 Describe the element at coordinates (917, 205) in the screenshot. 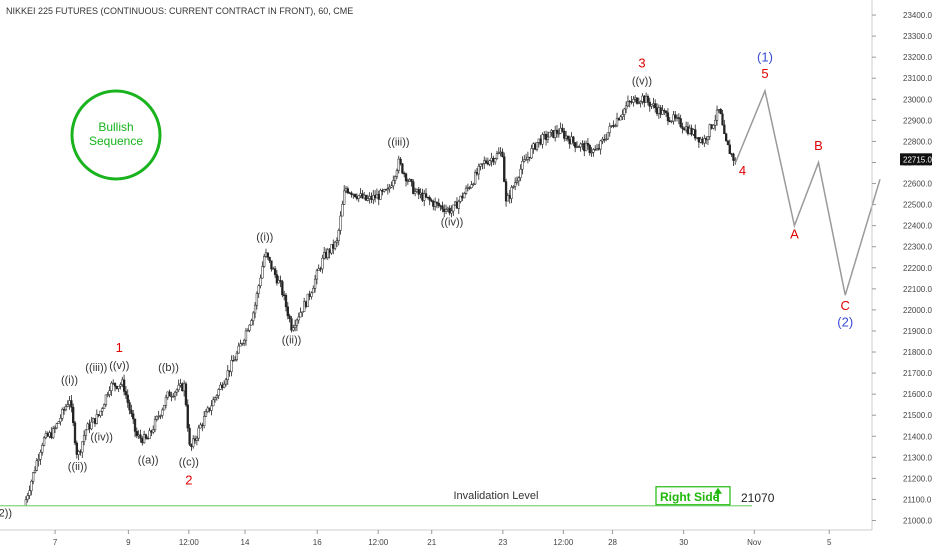

I see `y-tick-label: 22500.0` at that location.